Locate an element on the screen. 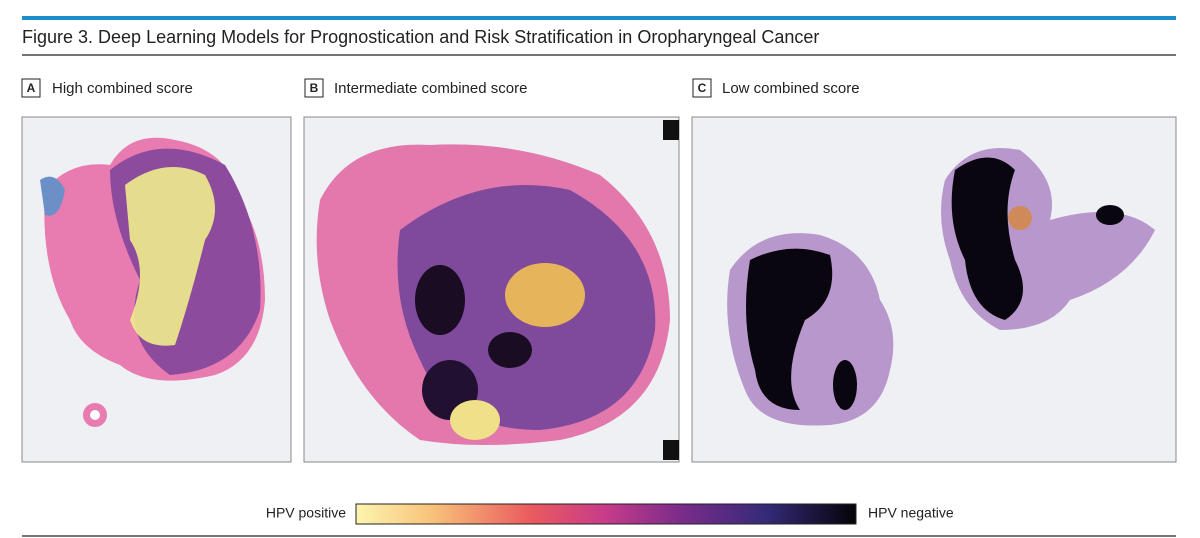  panel-letter: C is located at coordinates (702, 88).